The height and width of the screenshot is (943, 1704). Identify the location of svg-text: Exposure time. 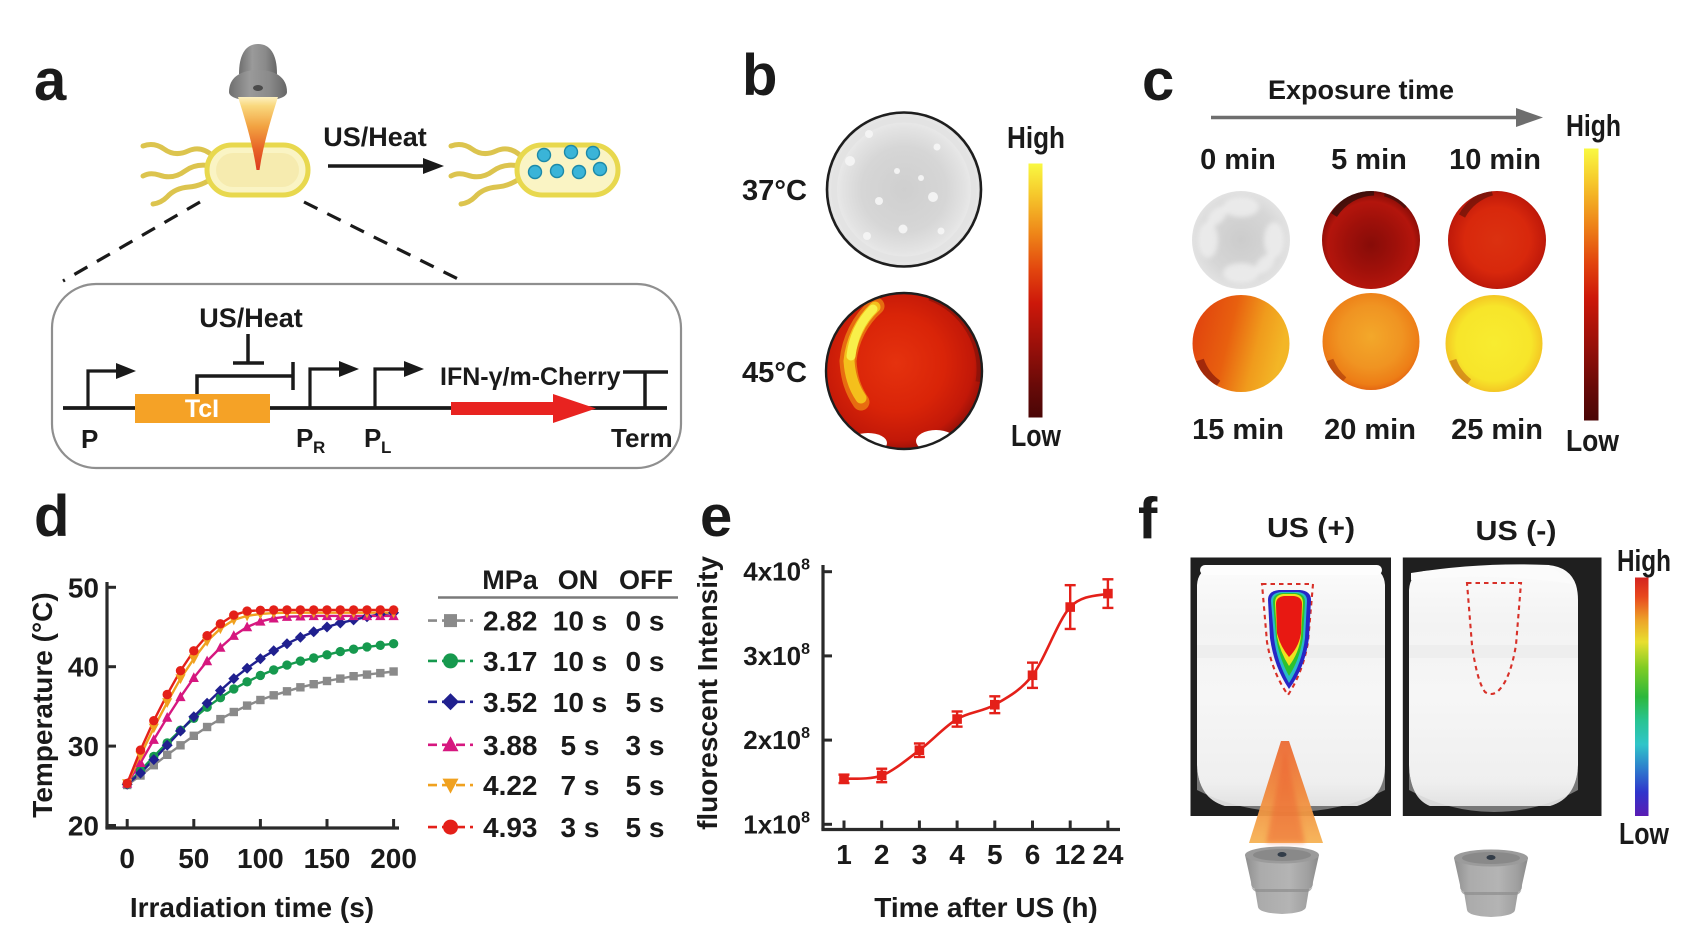
(1361, 90).